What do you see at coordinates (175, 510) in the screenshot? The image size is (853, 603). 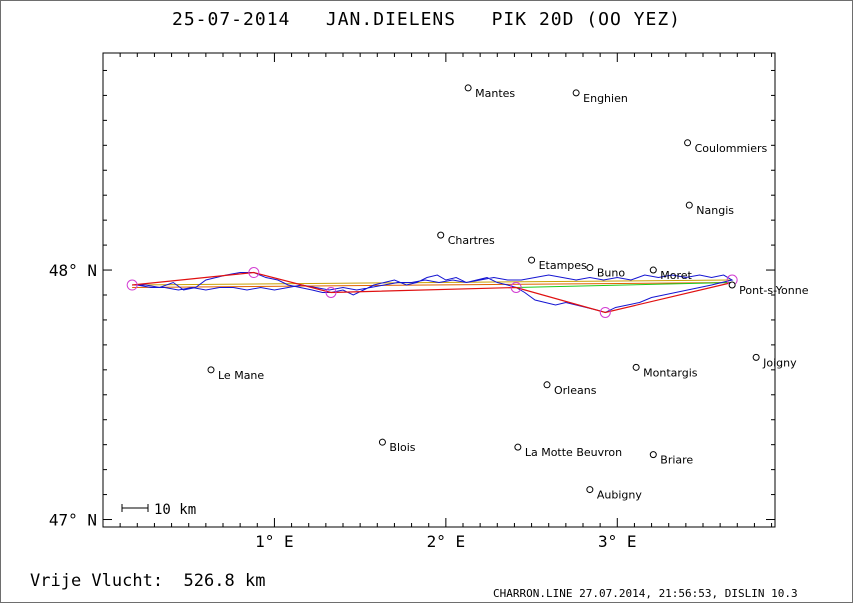 I see `scale-bar-label: 10 km` at bounding box center [175, 510].